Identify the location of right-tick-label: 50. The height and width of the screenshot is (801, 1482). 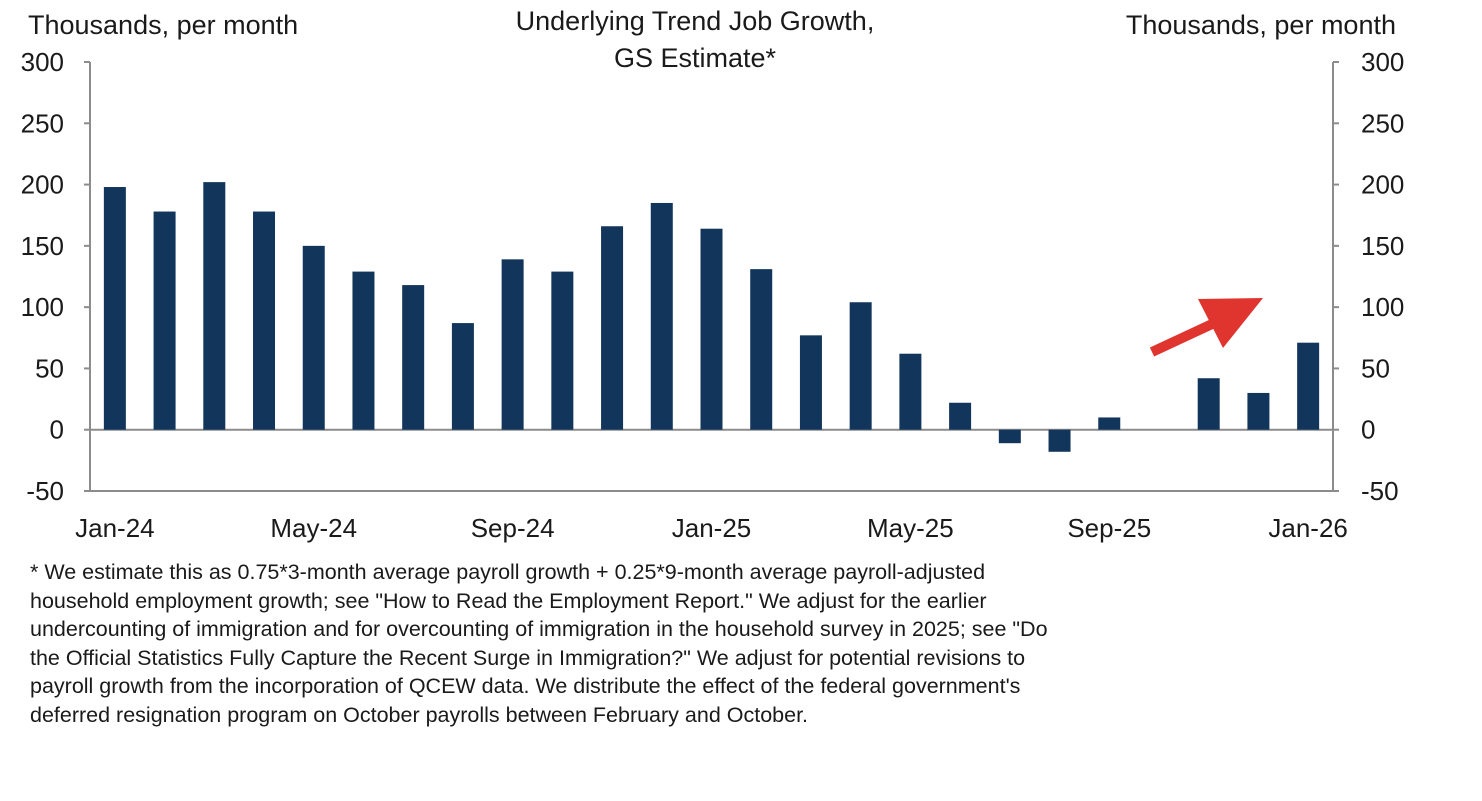
(1375, 368).